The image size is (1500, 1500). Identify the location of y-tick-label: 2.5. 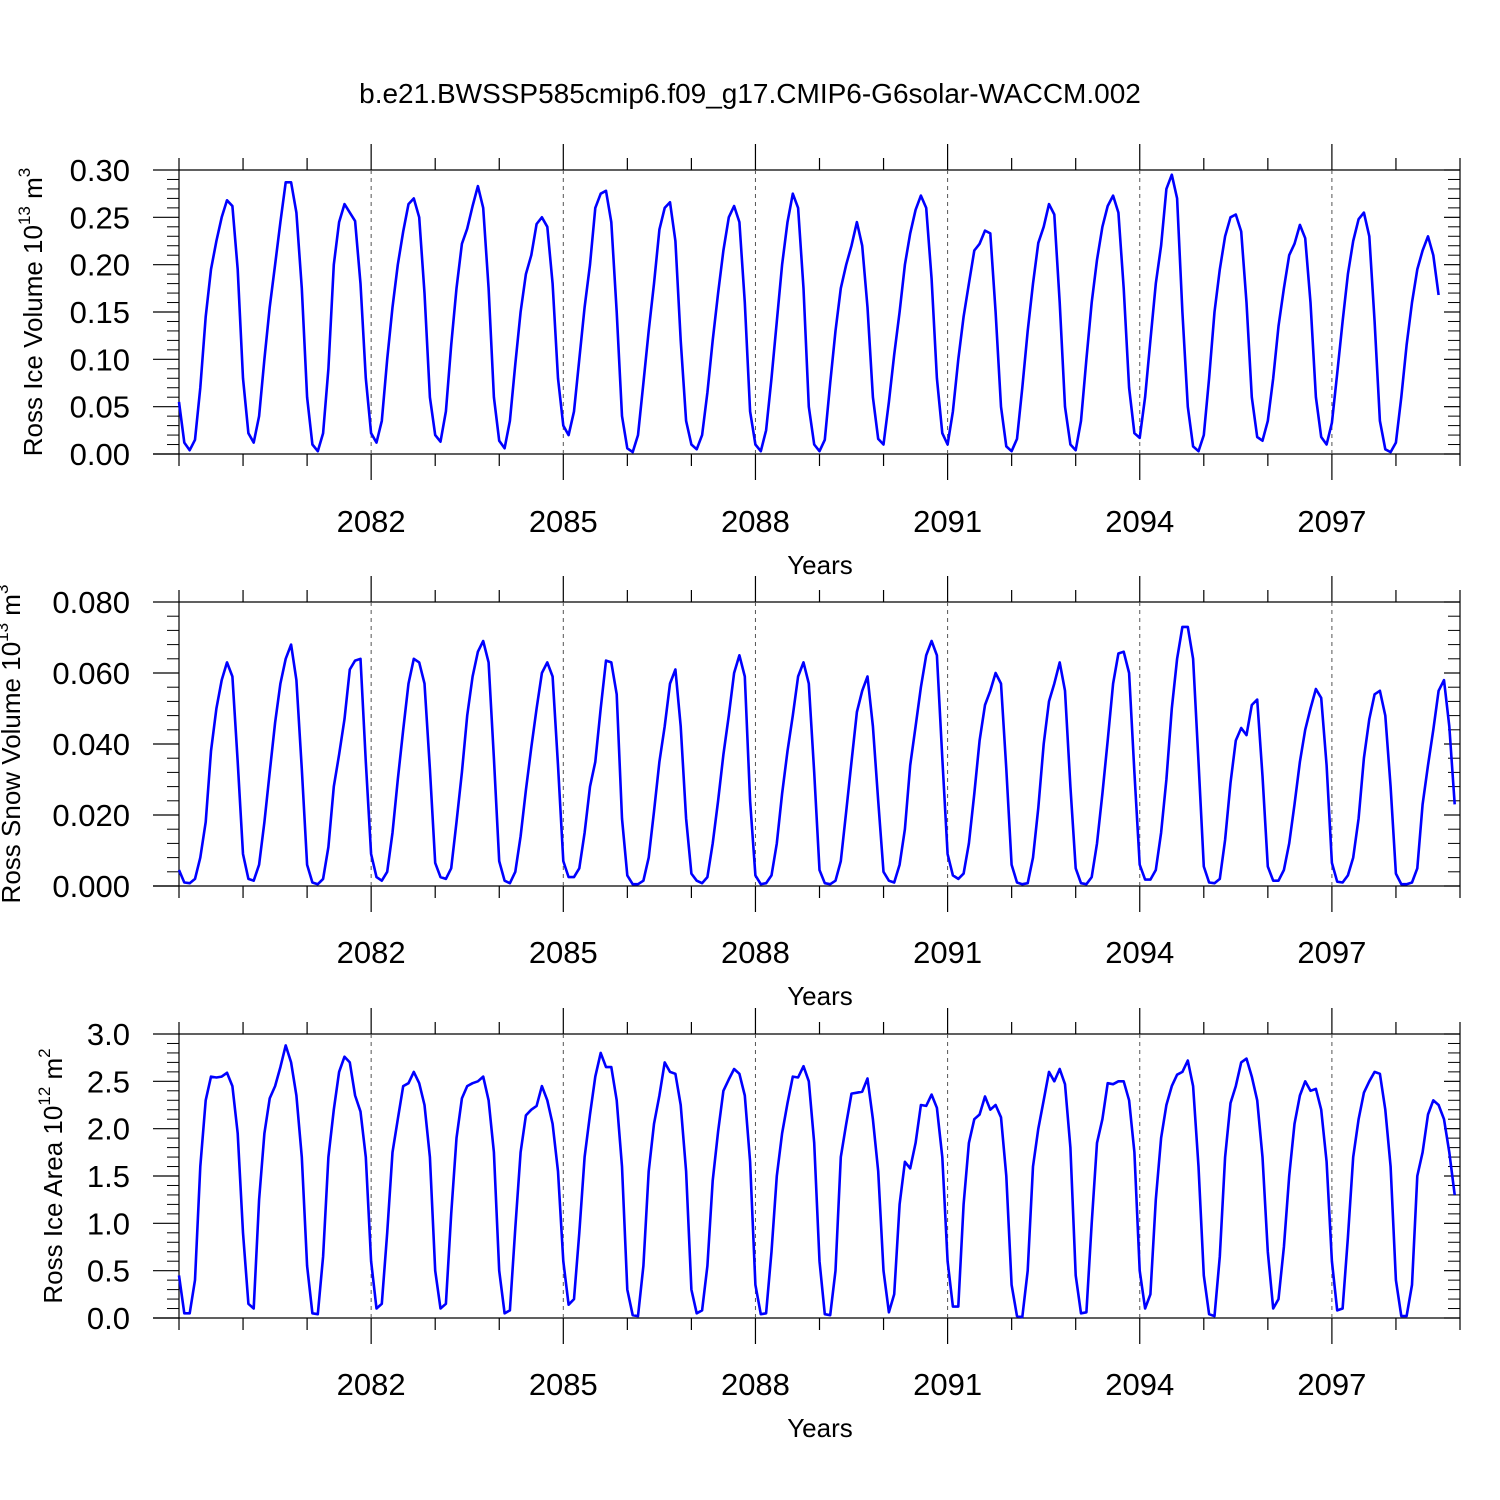
(108, 1081).